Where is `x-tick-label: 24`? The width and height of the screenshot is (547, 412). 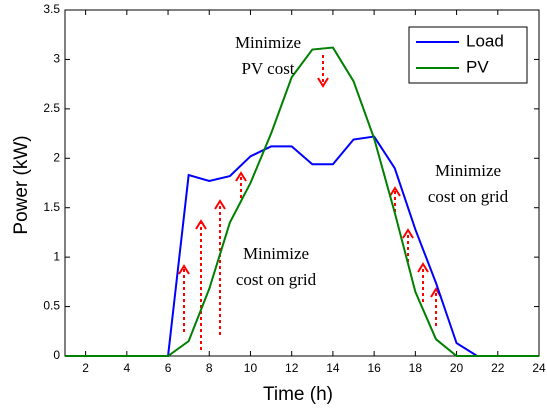 x-tick-label: 24 is located at coordinates (539, 368).